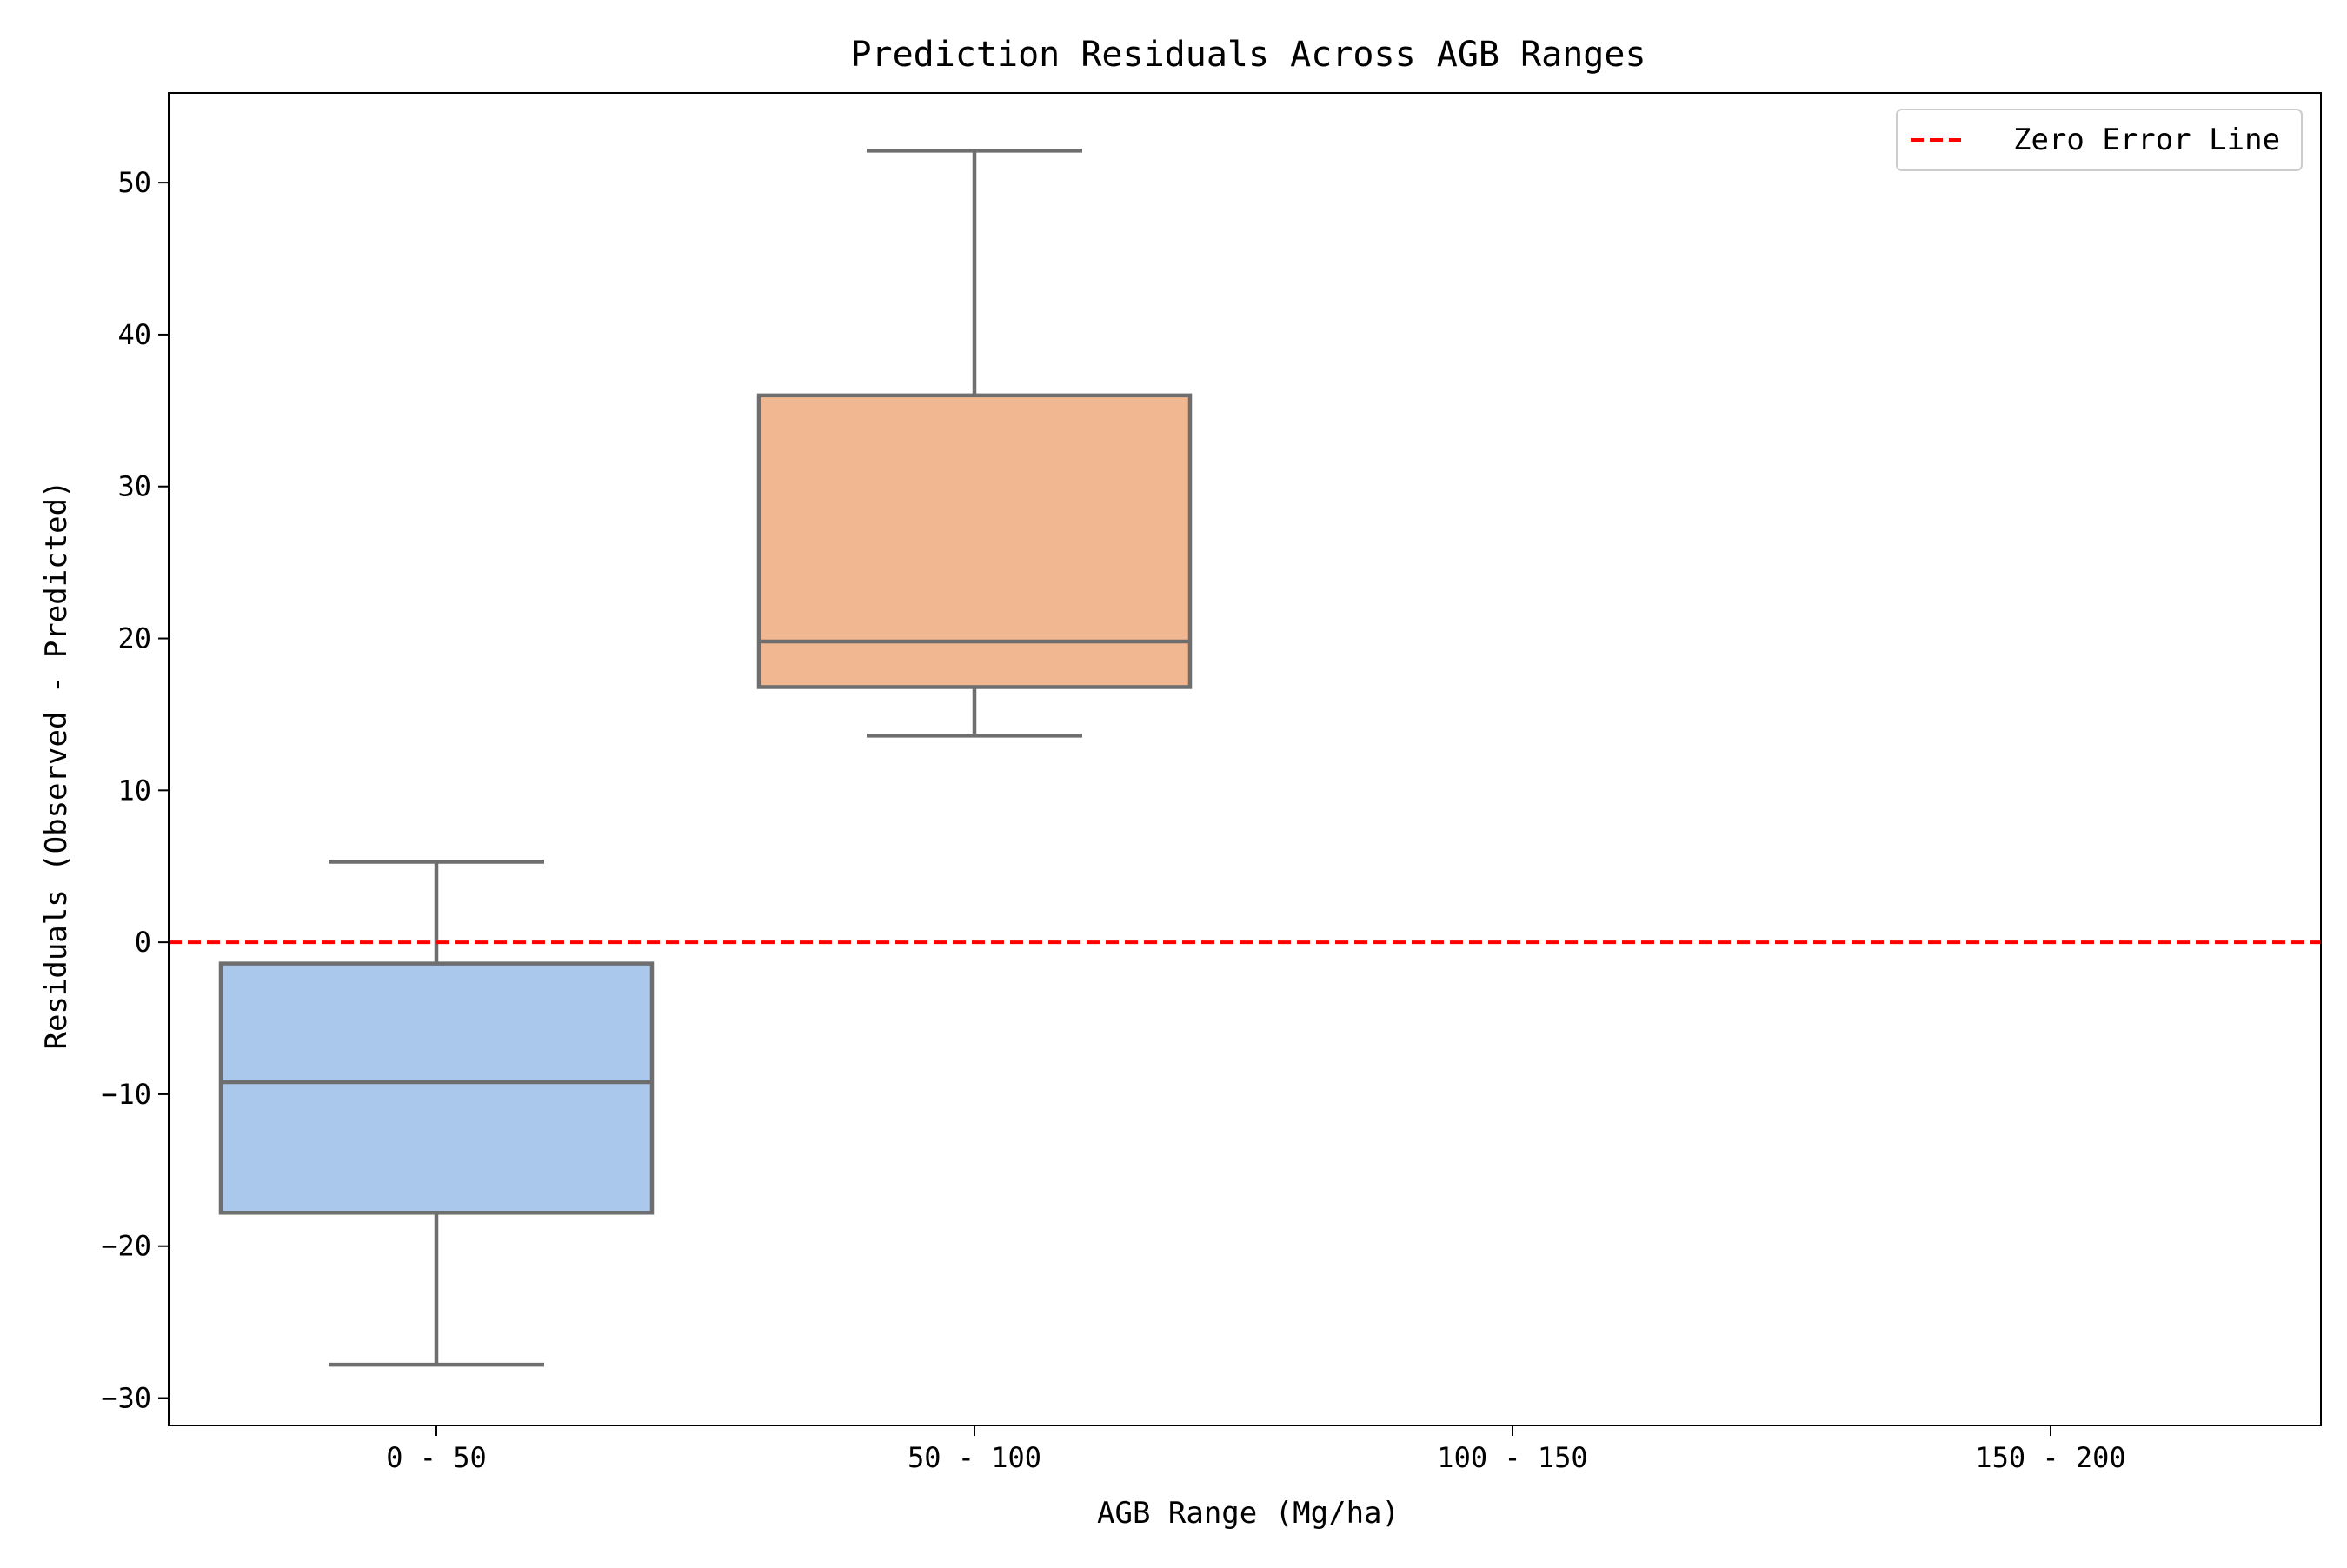  What do you see at coordinates (2050, 1457) in the screenshot?
I see `x-tick-label: 150 - 200` at bounding box center [2050, 1457].